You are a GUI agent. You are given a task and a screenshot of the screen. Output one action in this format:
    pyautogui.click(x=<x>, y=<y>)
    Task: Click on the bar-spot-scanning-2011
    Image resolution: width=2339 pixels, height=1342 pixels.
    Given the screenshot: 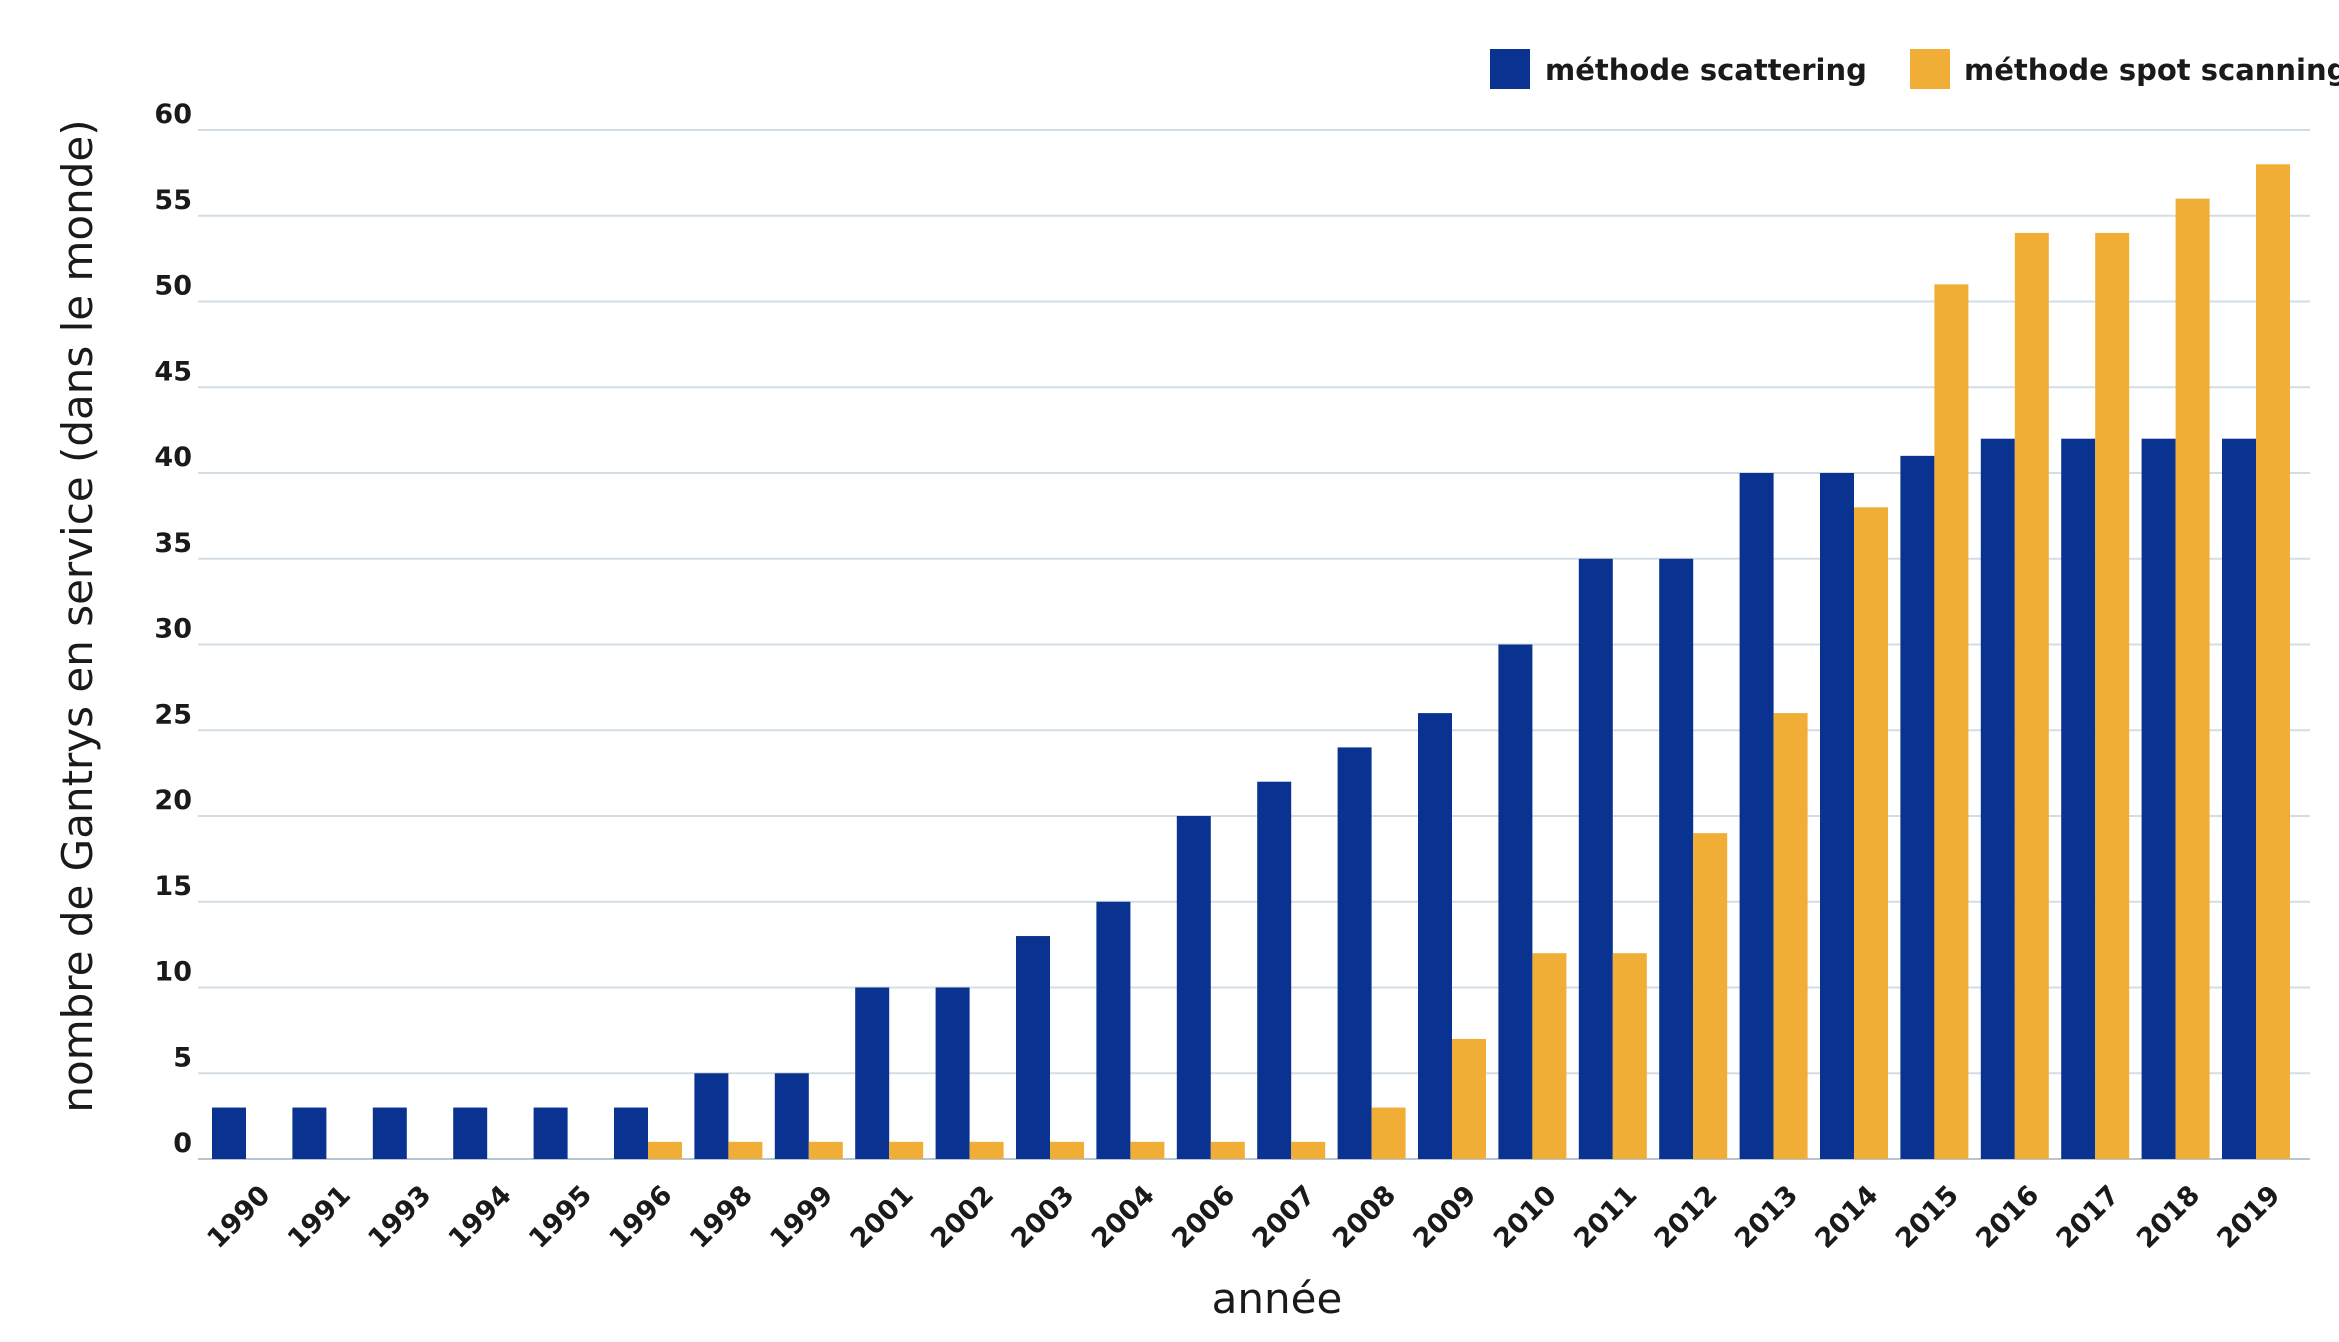 What is the action you would take?
    pyautogui.click(x=1629, y=1056)
    